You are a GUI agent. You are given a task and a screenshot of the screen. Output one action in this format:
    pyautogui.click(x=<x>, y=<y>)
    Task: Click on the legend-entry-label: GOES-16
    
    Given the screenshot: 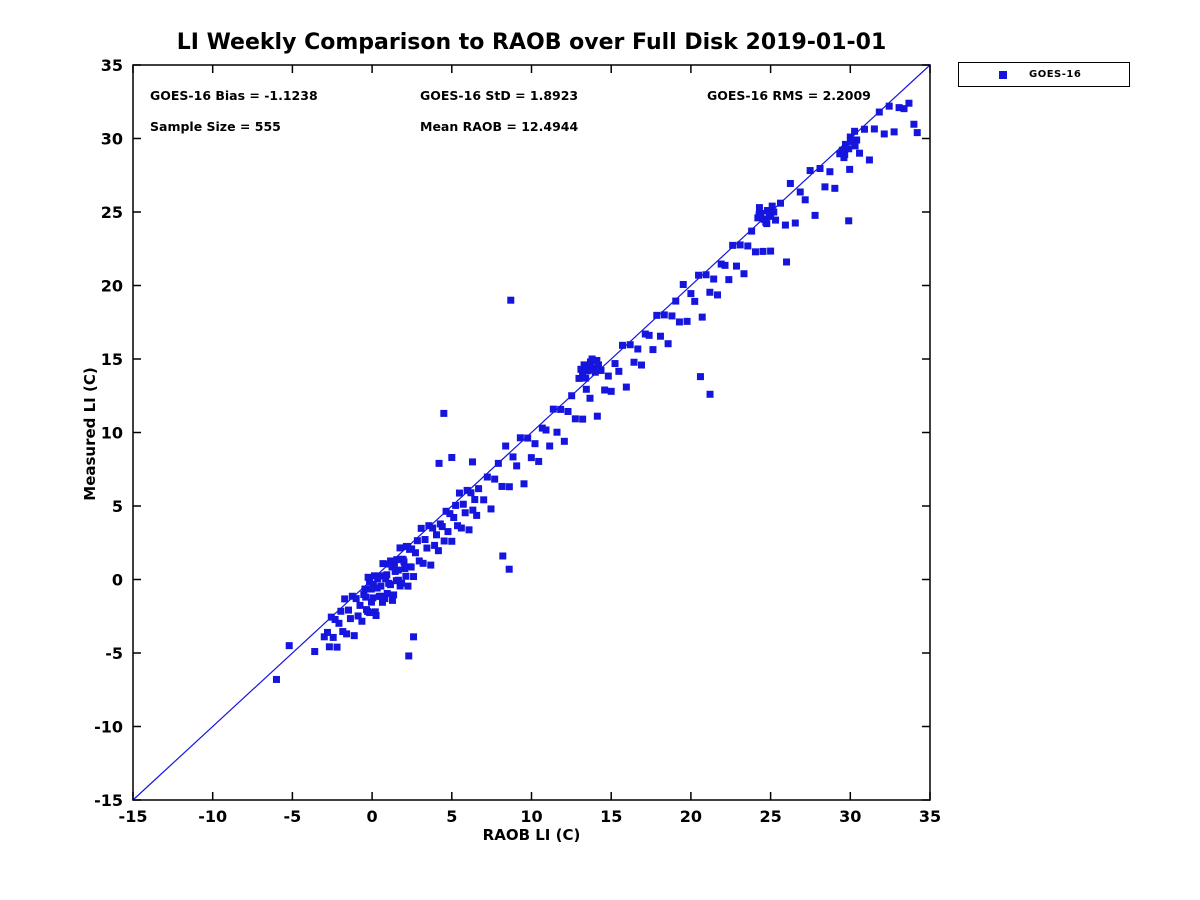 What is the action you would take?
    pyautogui.click(x=1055, y=74)
    